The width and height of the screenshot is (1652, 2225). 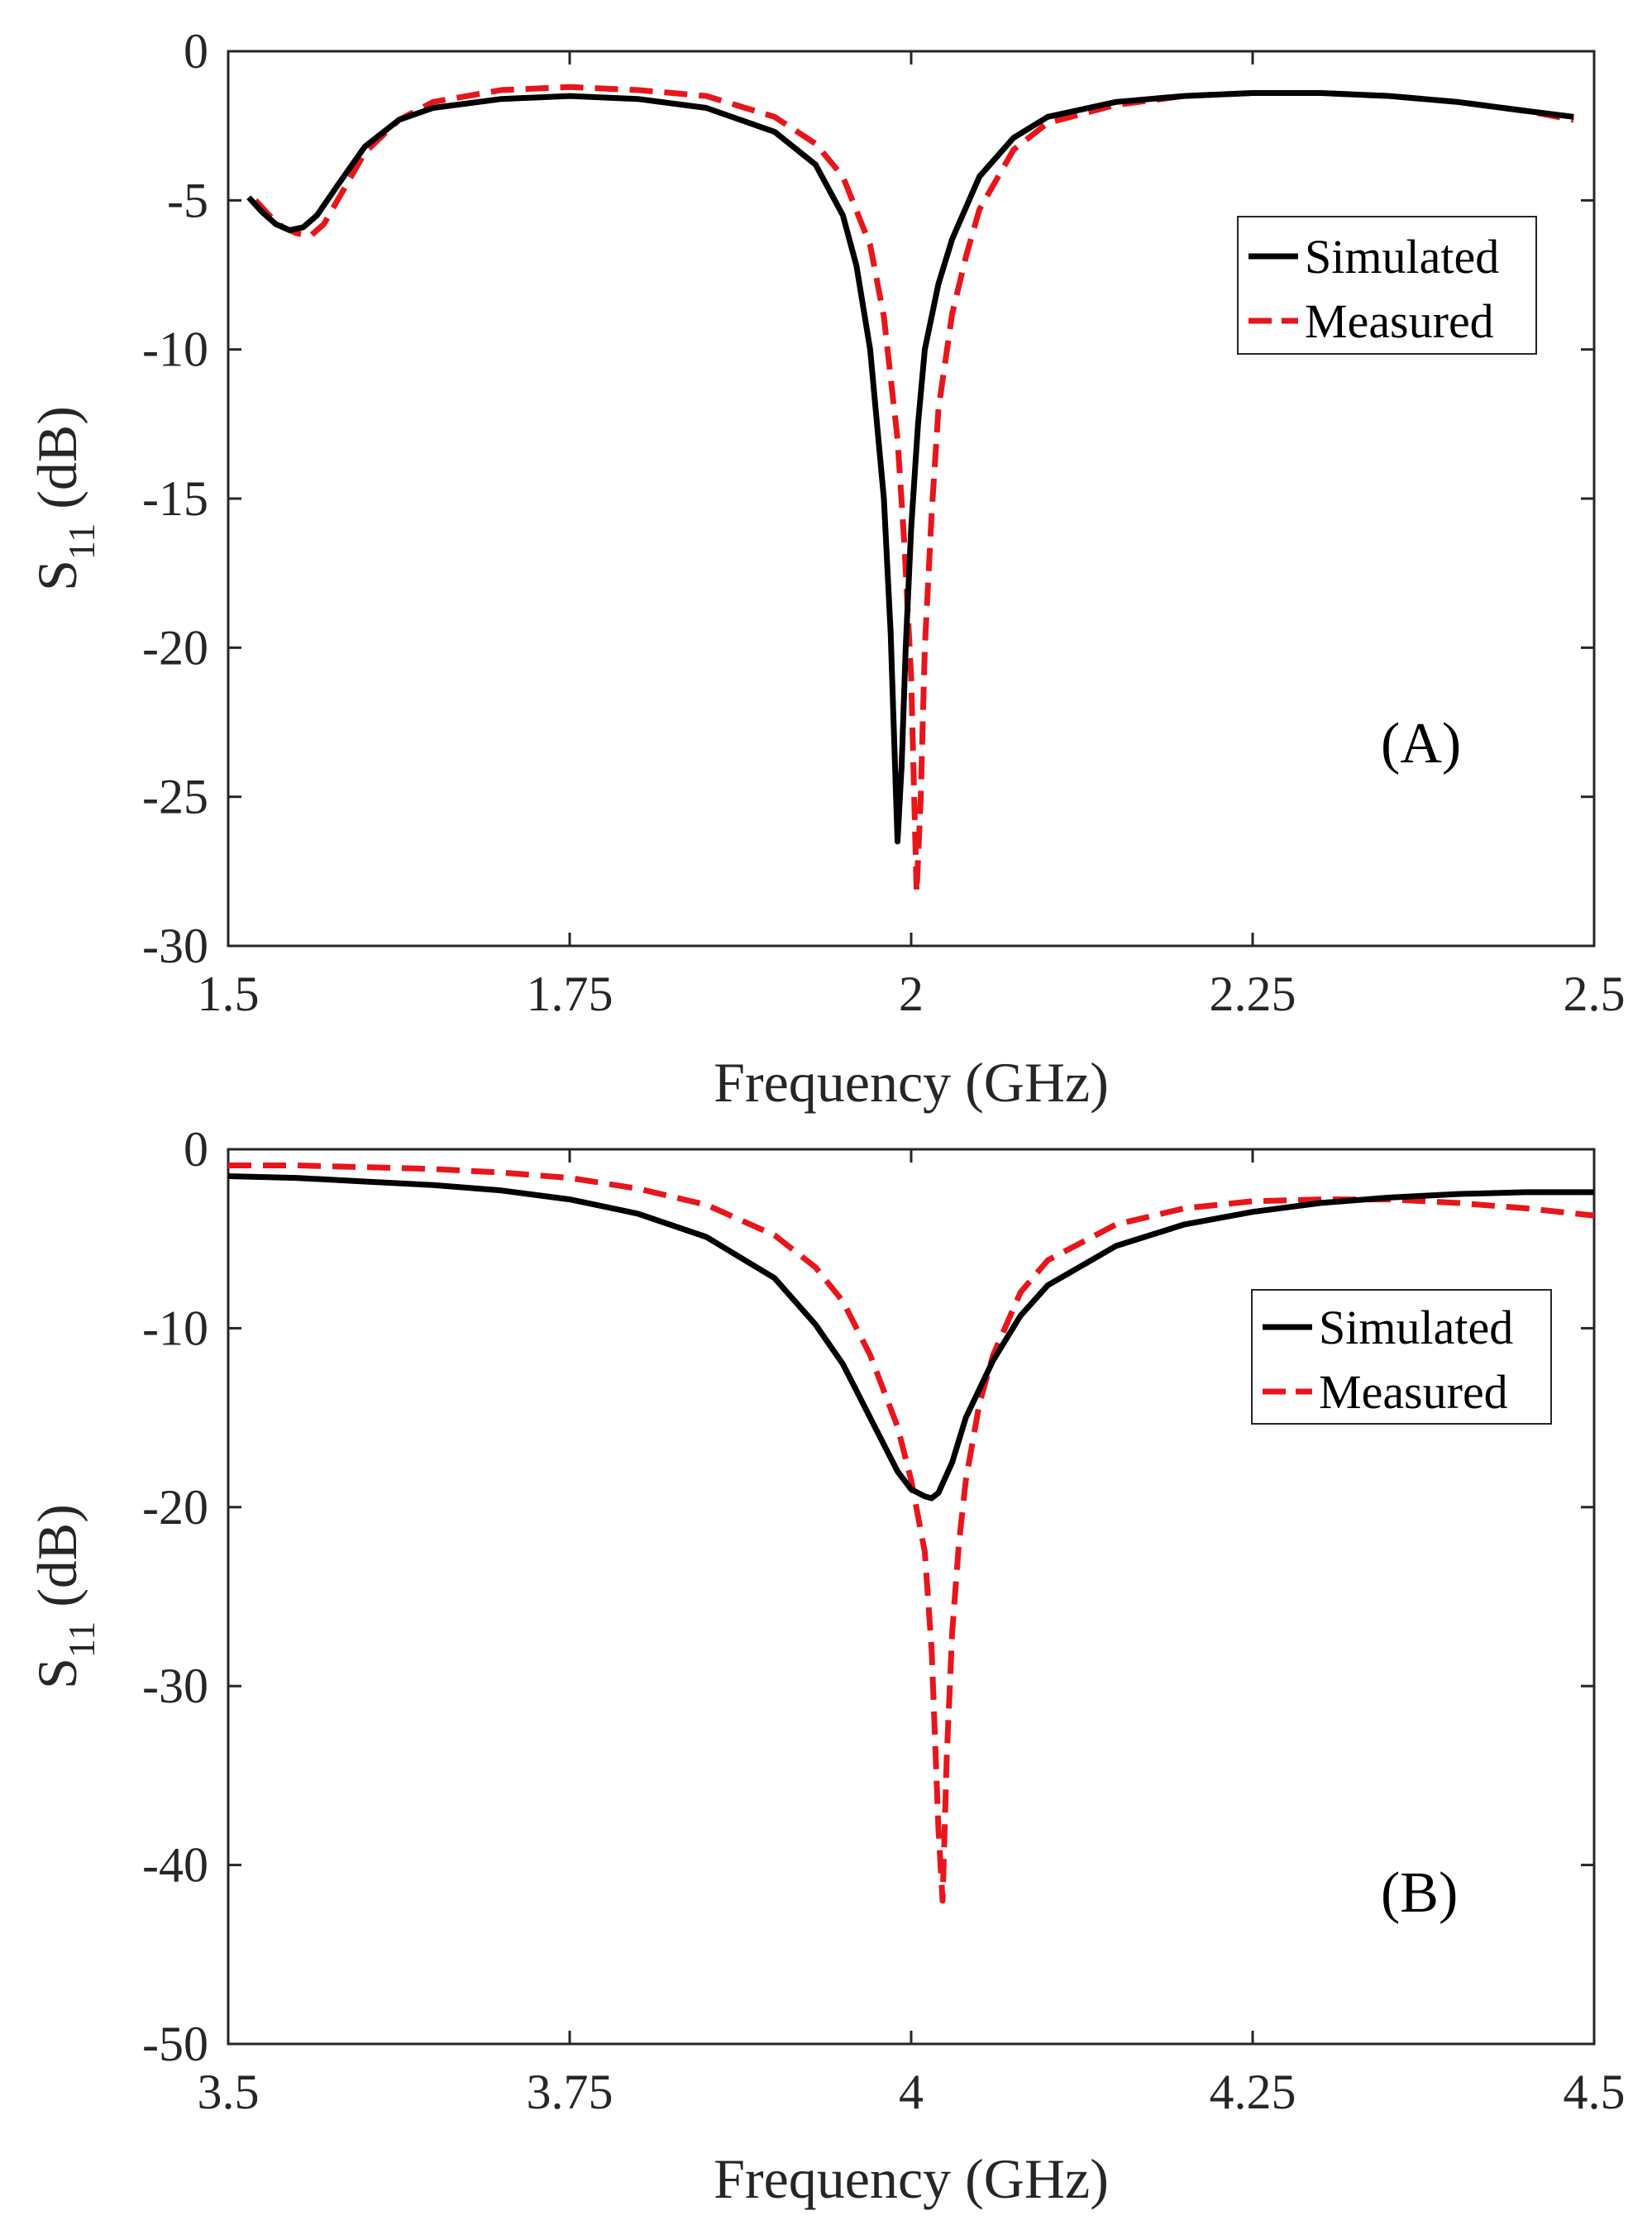 What do you see at coordinates (175, 946) in the screenshot?
I see `y-tick-label-a-6: -30` at bounding box center [175, 946].